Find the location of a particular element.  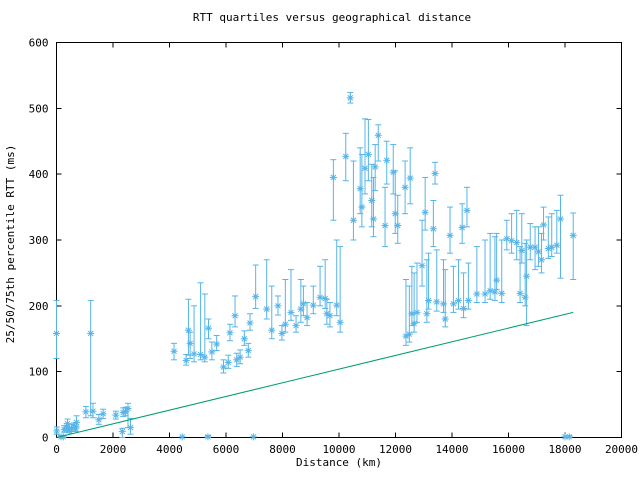

y-tick-label: 600 is located at coordinates (39, 43).